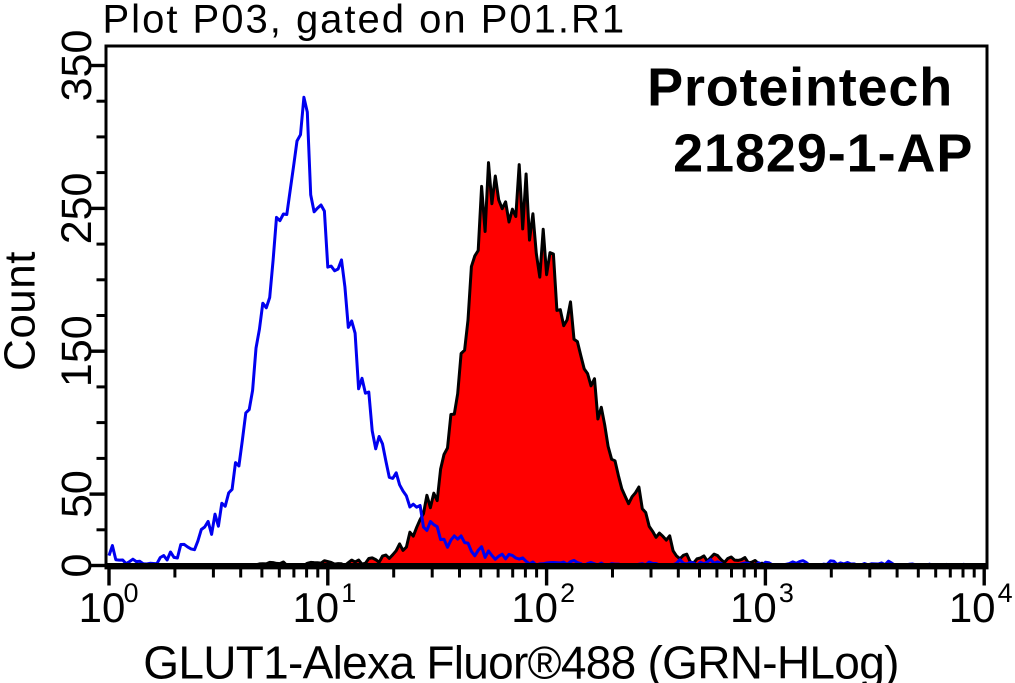  What do you see at coordinates (22, 311) in the screenshot?
I see `svg-text: Count` at bounding box center [22, 311].